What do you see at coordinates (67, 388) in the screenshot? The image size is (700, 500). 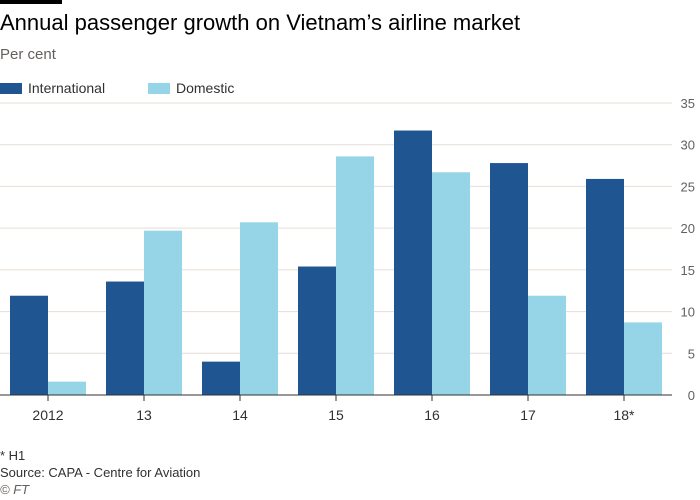 I see `bar-domestic-2012` at bounding box center [67, 388].